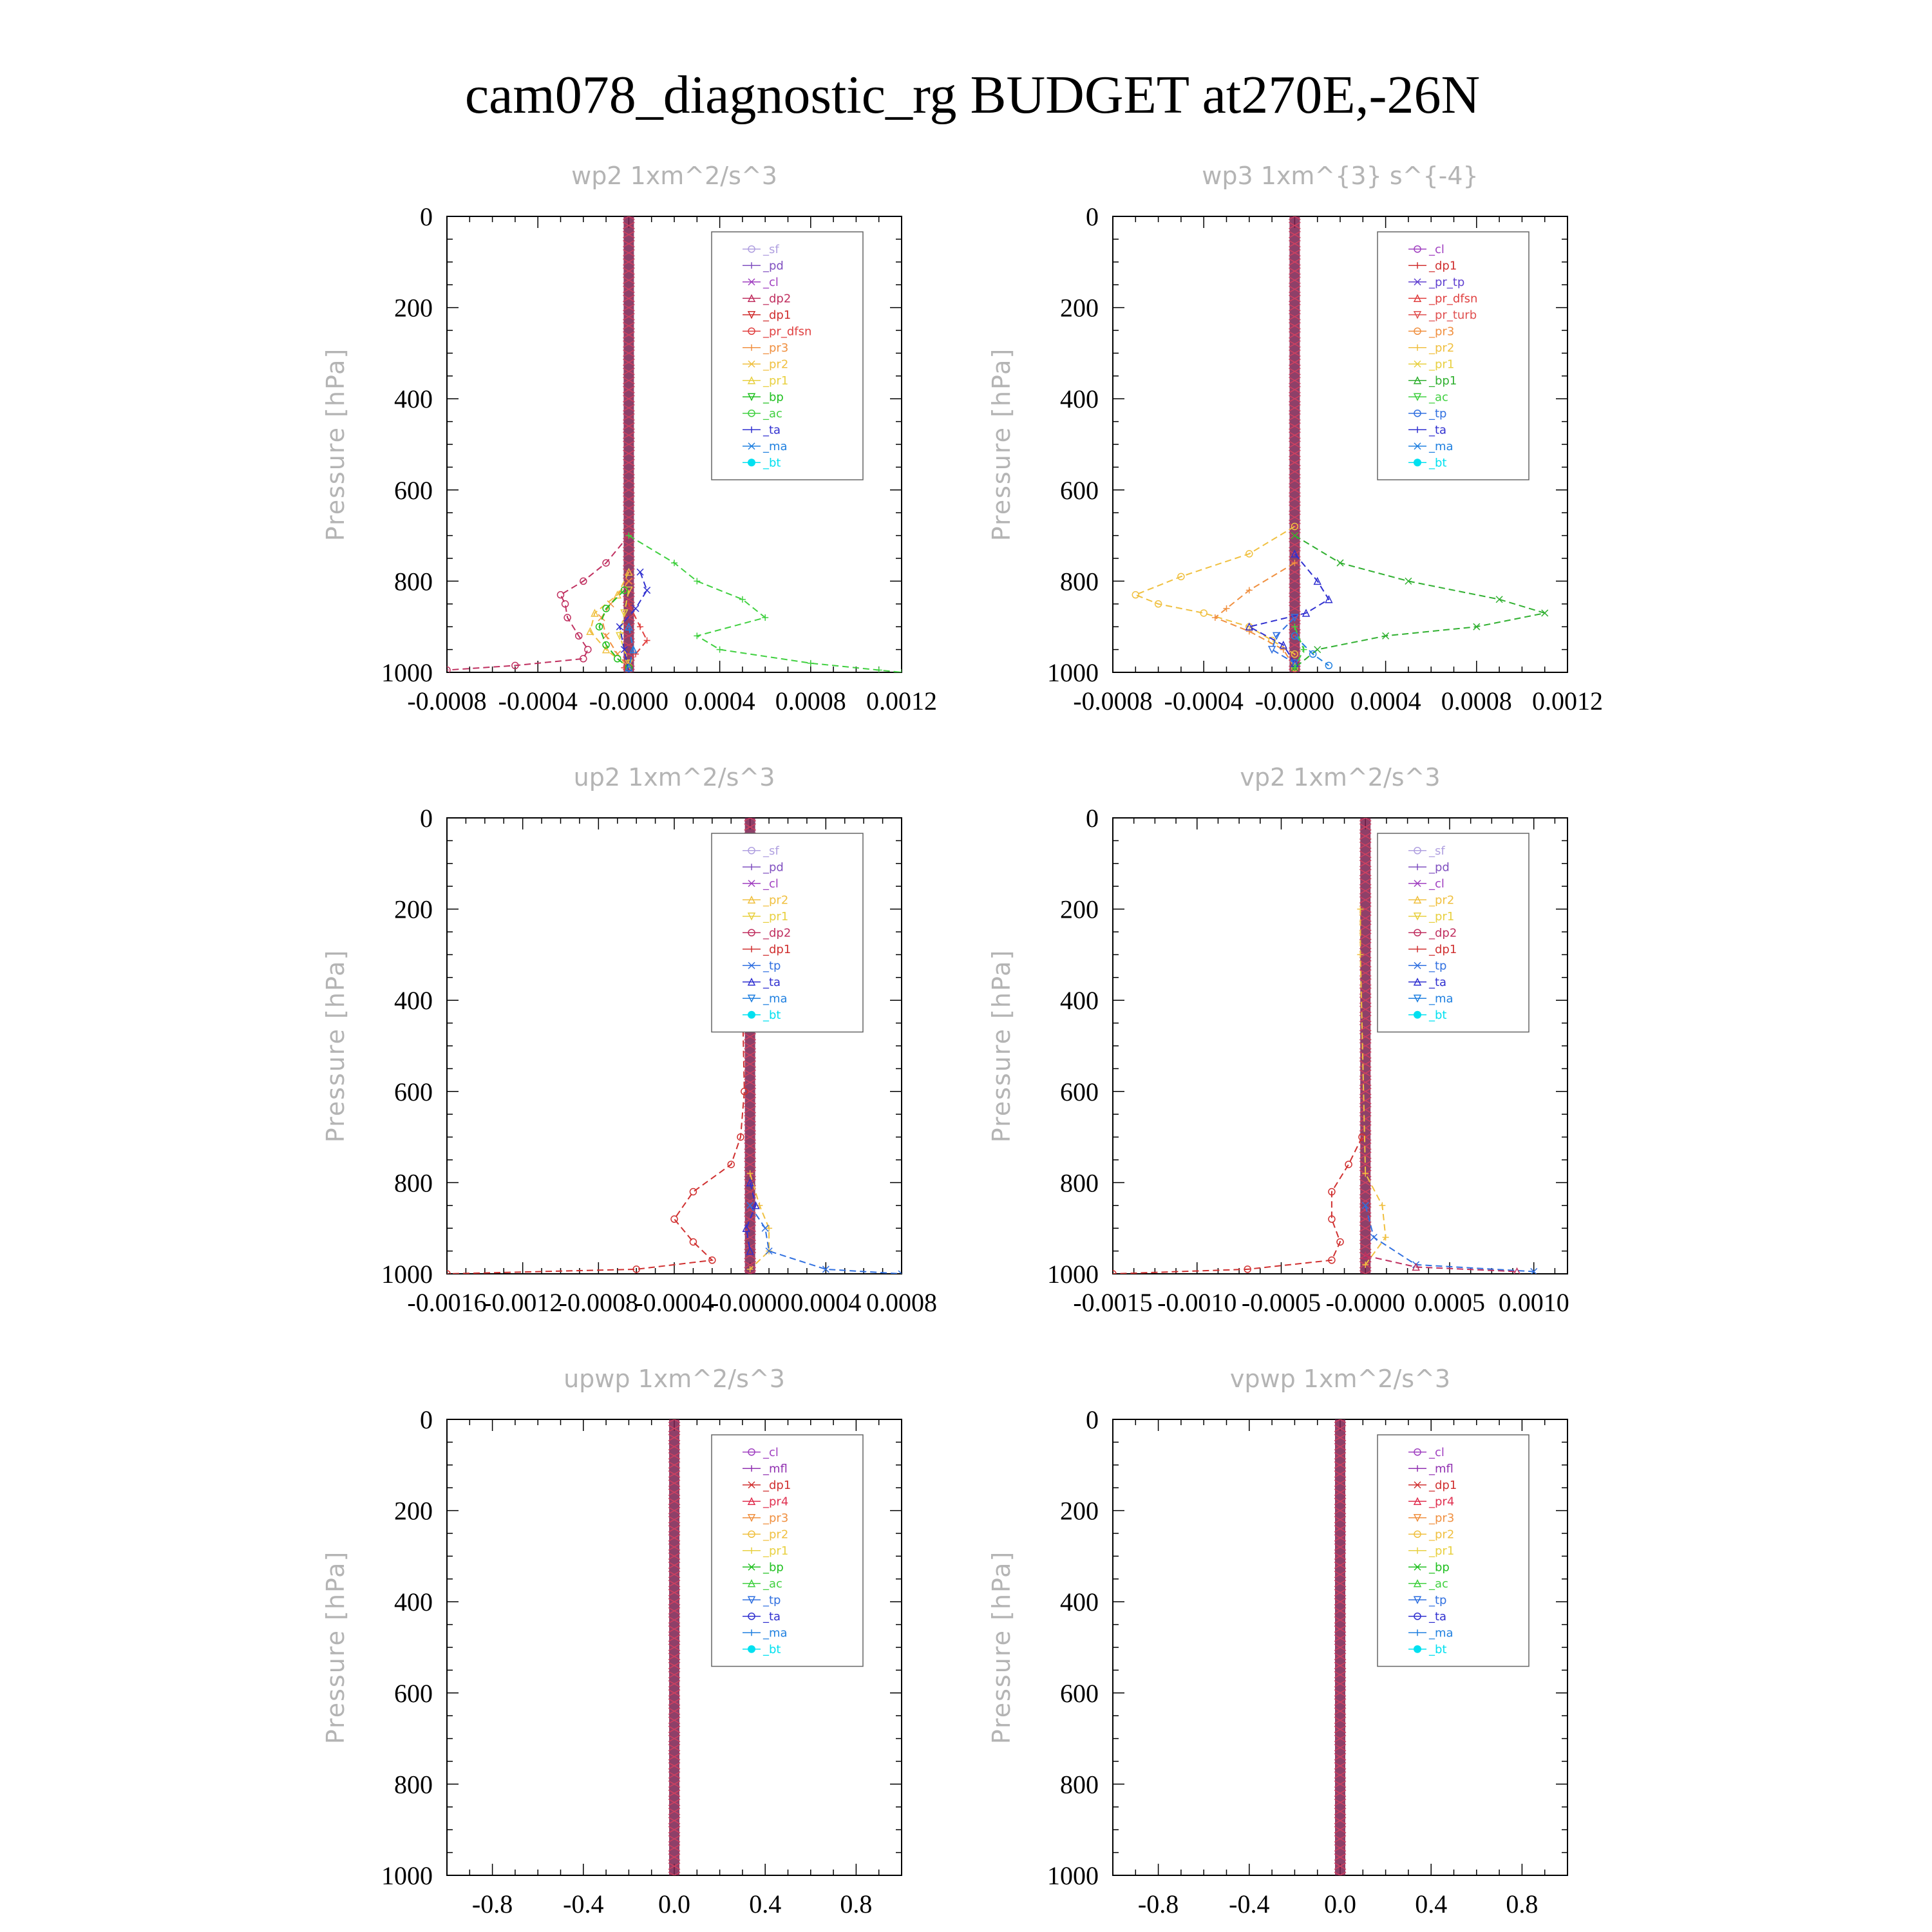 This screenshot has height=1932, width=1932. I want to click on legend-item-label: _pd, so click(773, 867).